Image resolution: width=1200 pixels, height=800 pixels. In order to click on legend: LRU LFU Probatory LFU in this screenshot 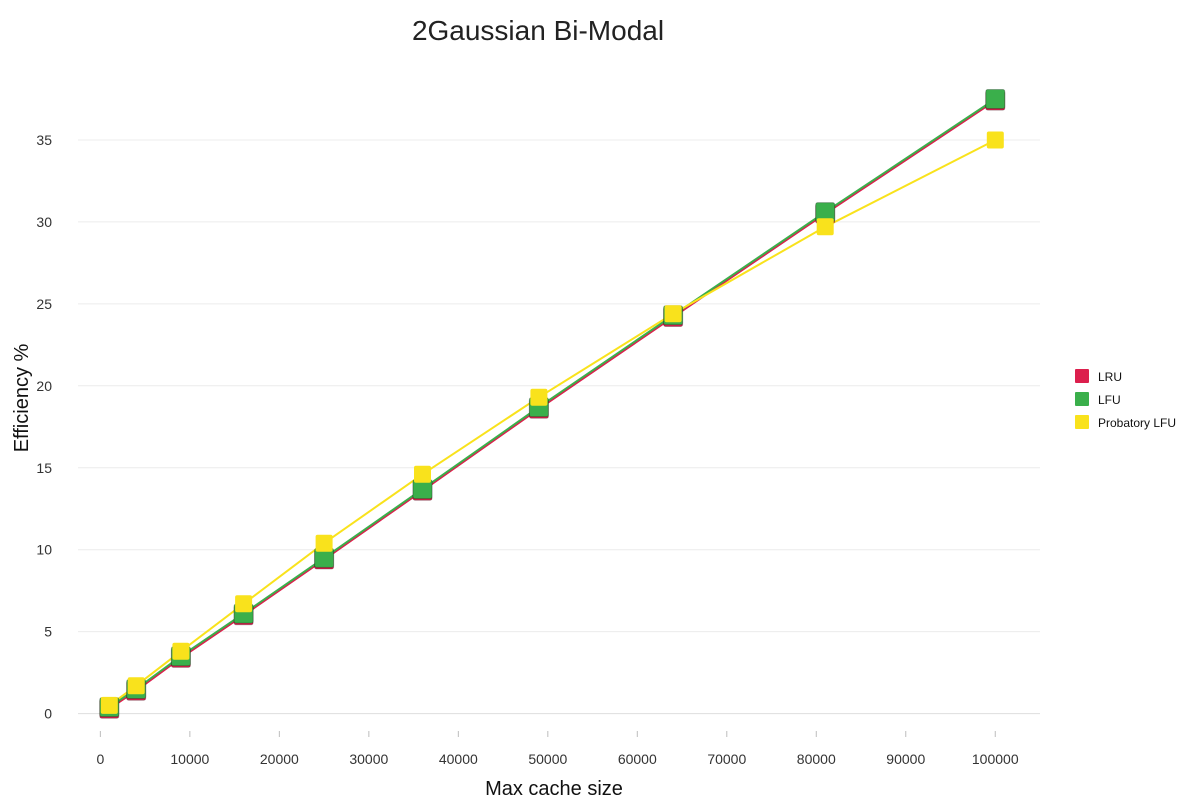, I will do `click(1125, 399)`.